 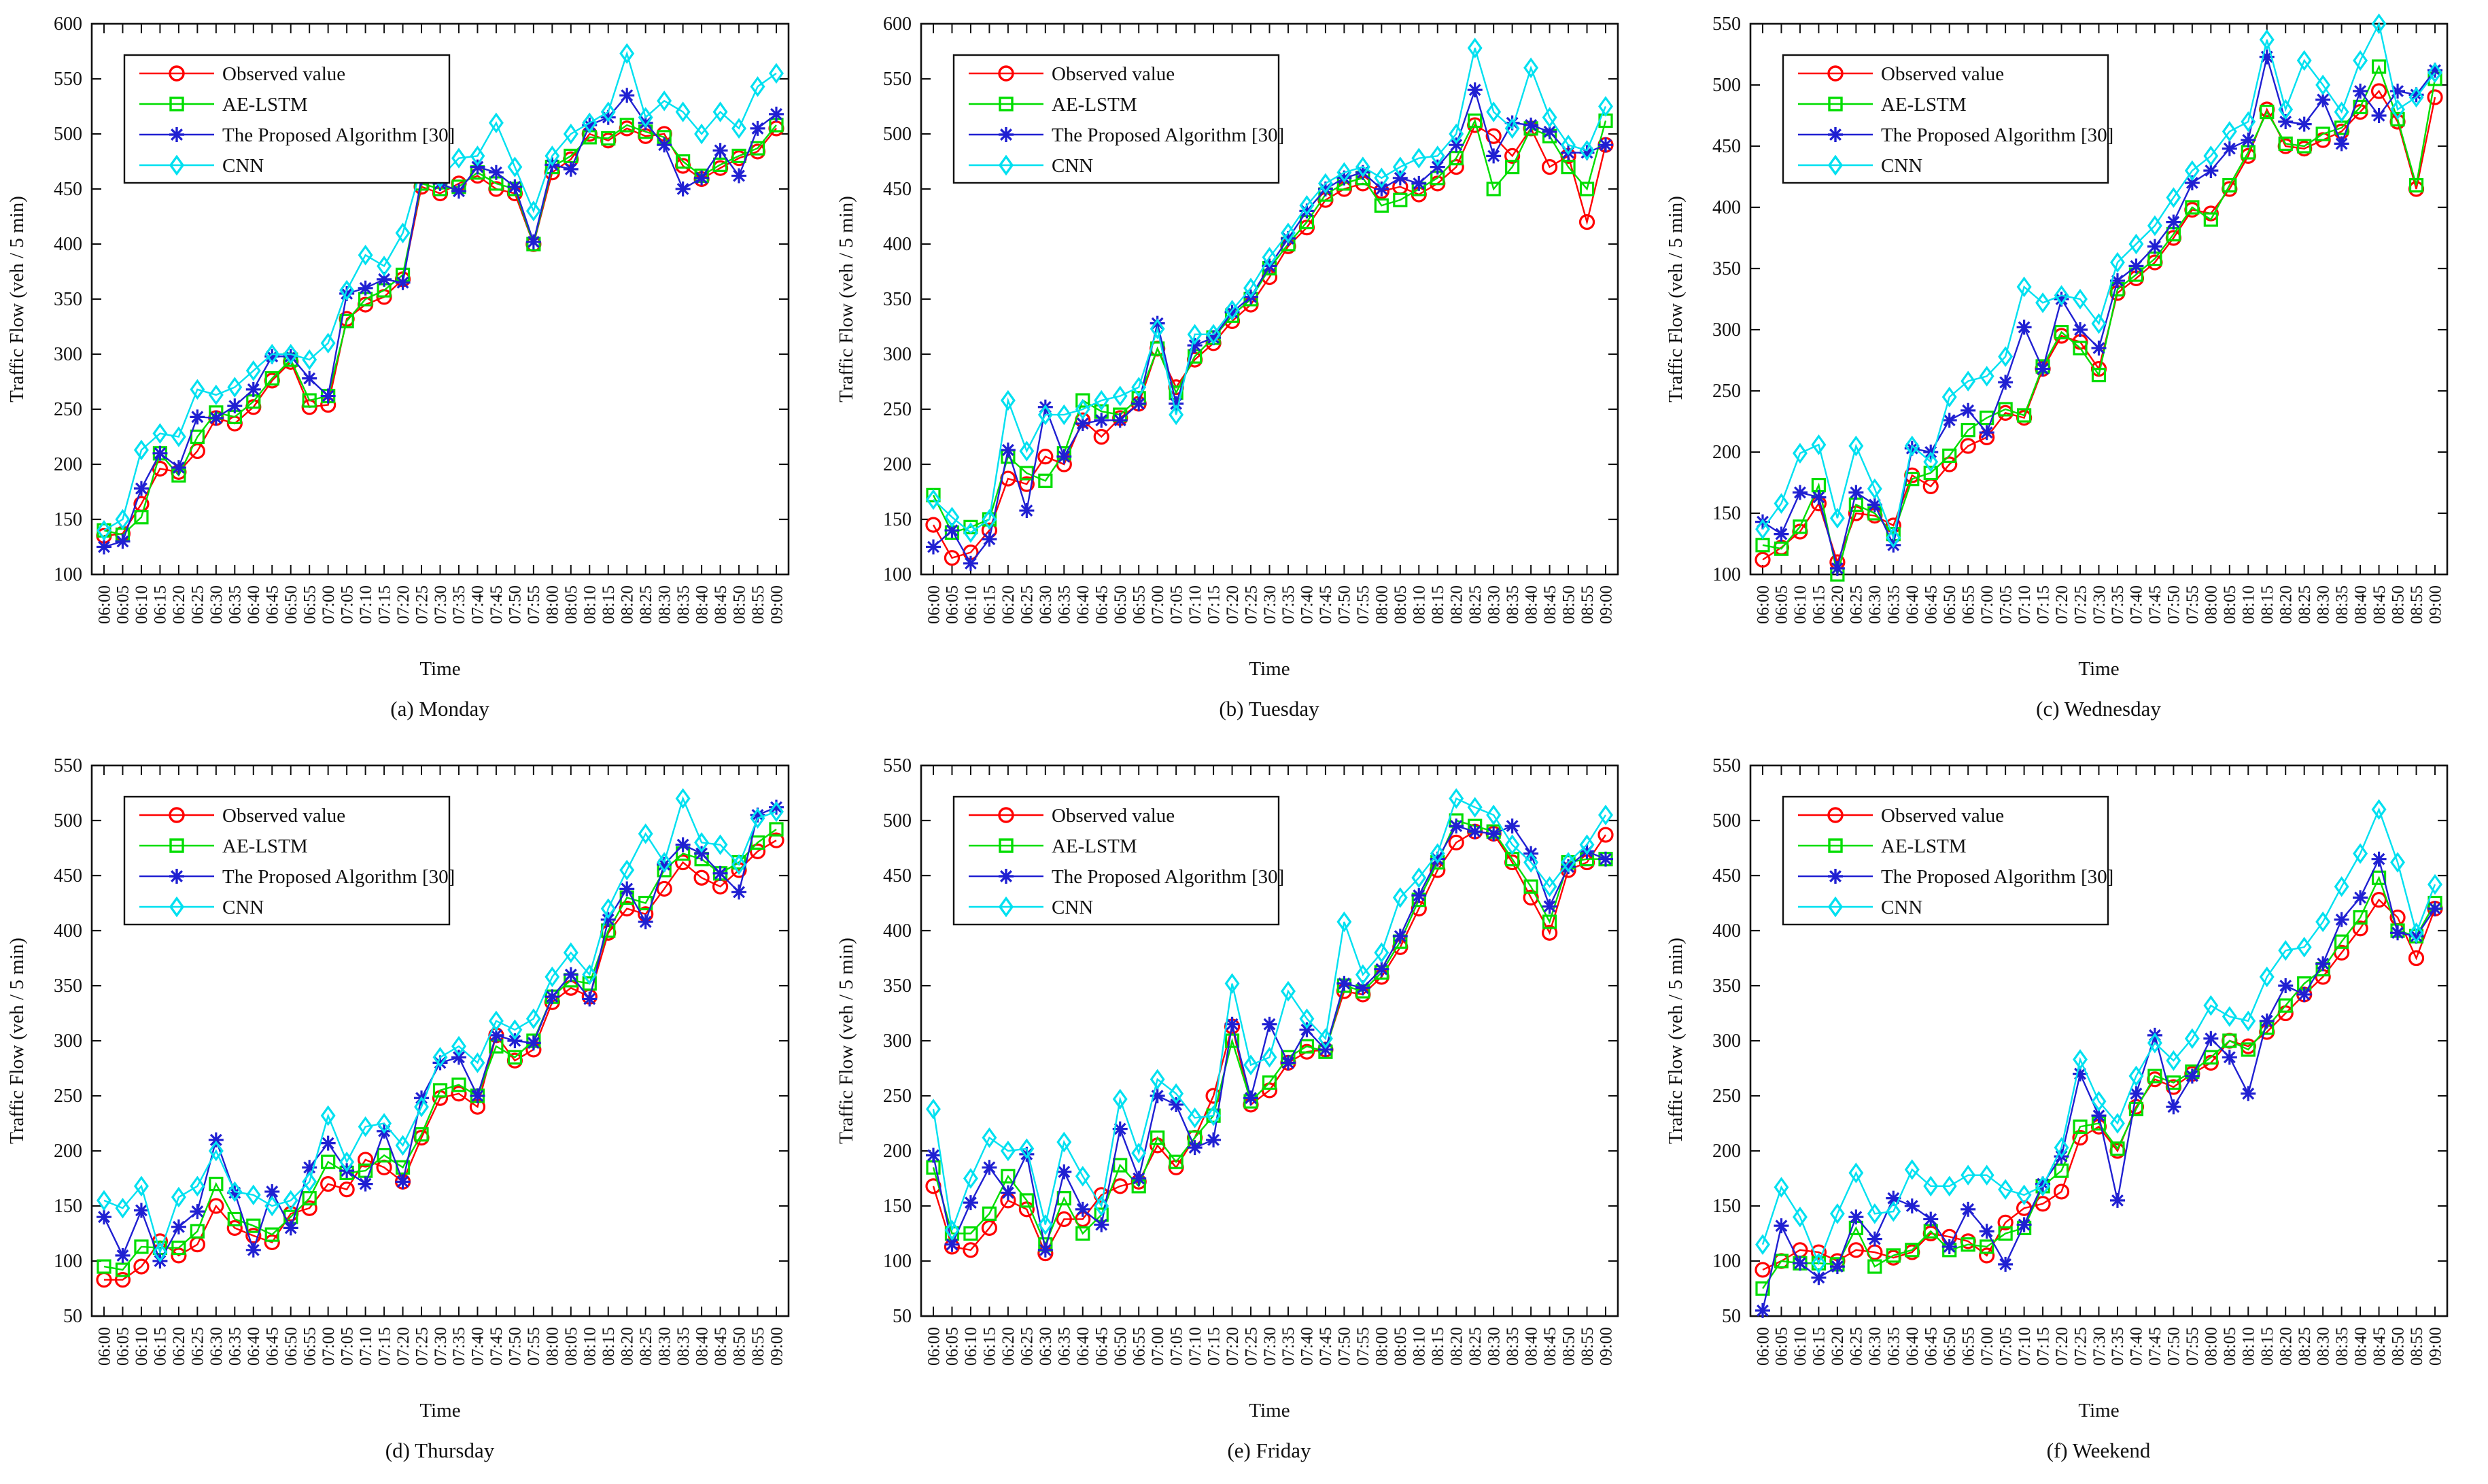 I want to click on legend-item-cnn: CNN, so click(x=201, y=166).